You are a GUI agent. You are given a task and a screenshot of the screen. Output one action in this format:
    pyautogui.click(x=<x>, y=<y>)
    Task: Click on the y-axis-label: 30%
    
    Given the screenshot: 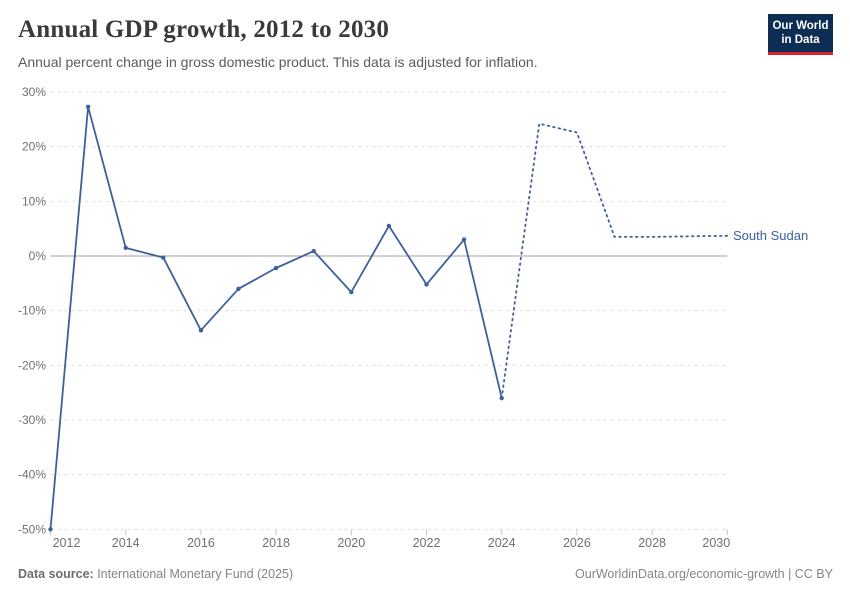 What is the action you would take?
    pyautogui.click(x=34, y=92)
    